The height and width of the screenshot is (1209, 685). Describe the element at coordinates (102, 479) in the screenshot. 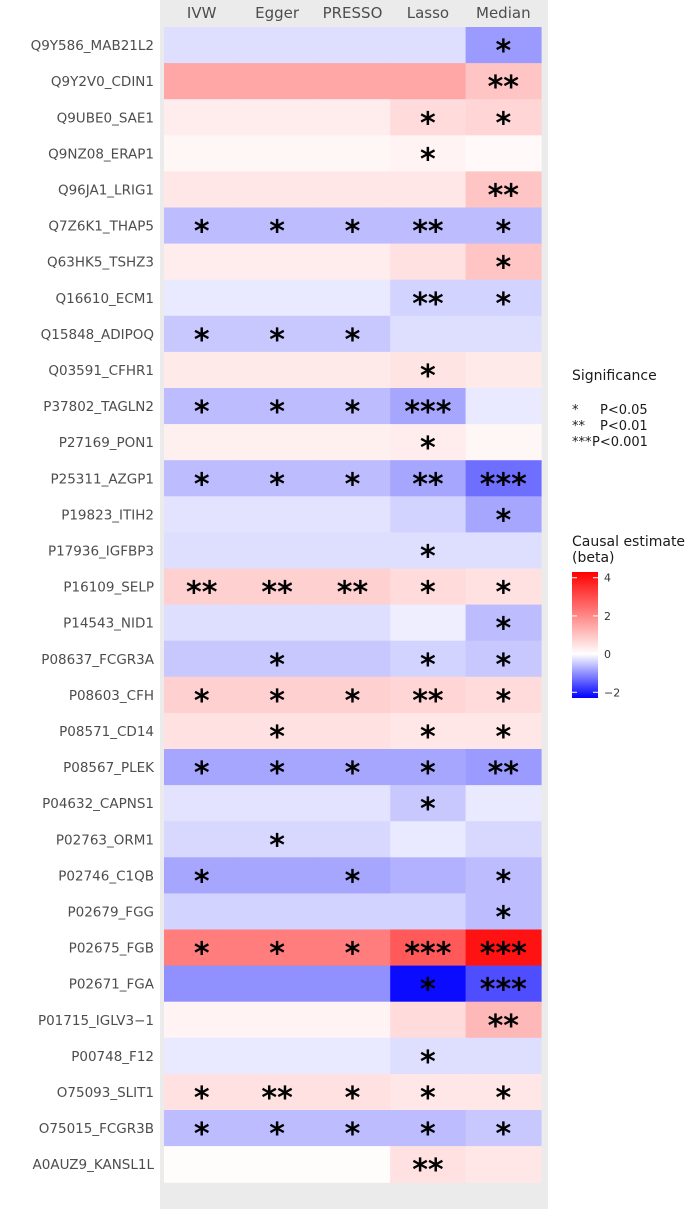

I see `row-label: P25311_AZGP1` at that location.